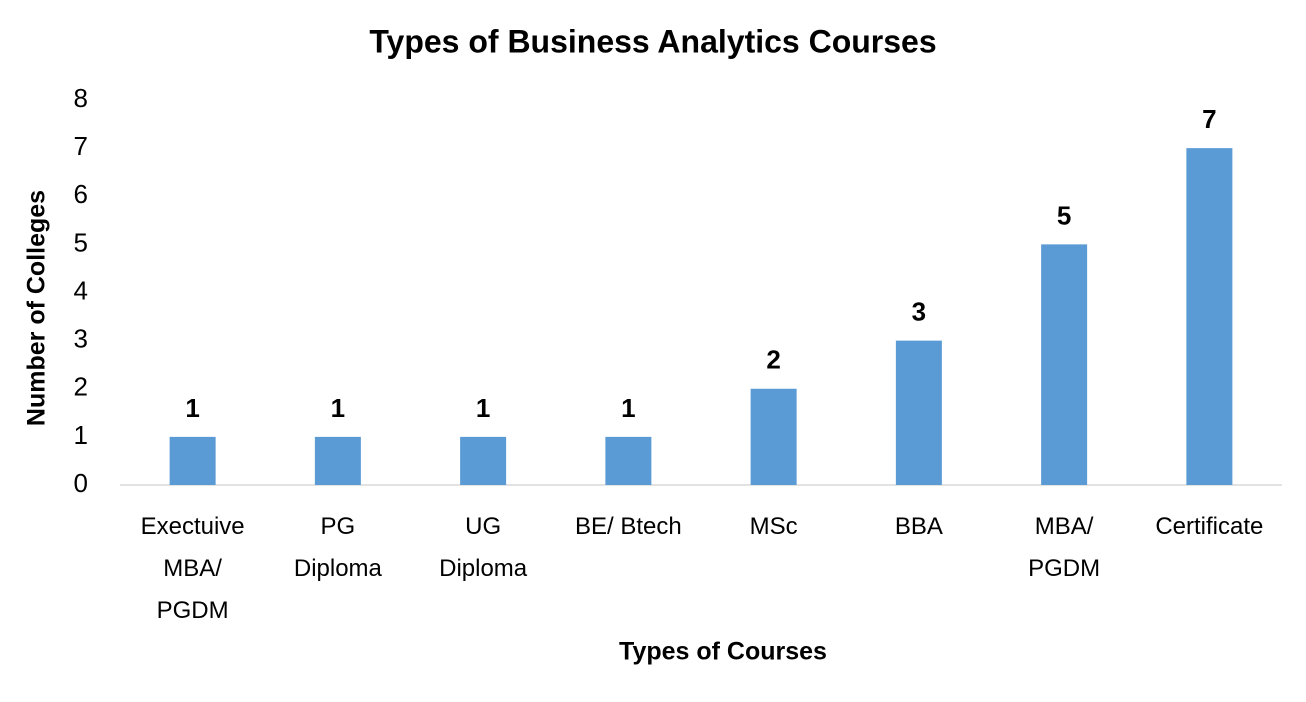 The image size is (1306, 702). Describe the element at coordinates (773, 360) in the screenshot. I see `data-label: 2` at that location.